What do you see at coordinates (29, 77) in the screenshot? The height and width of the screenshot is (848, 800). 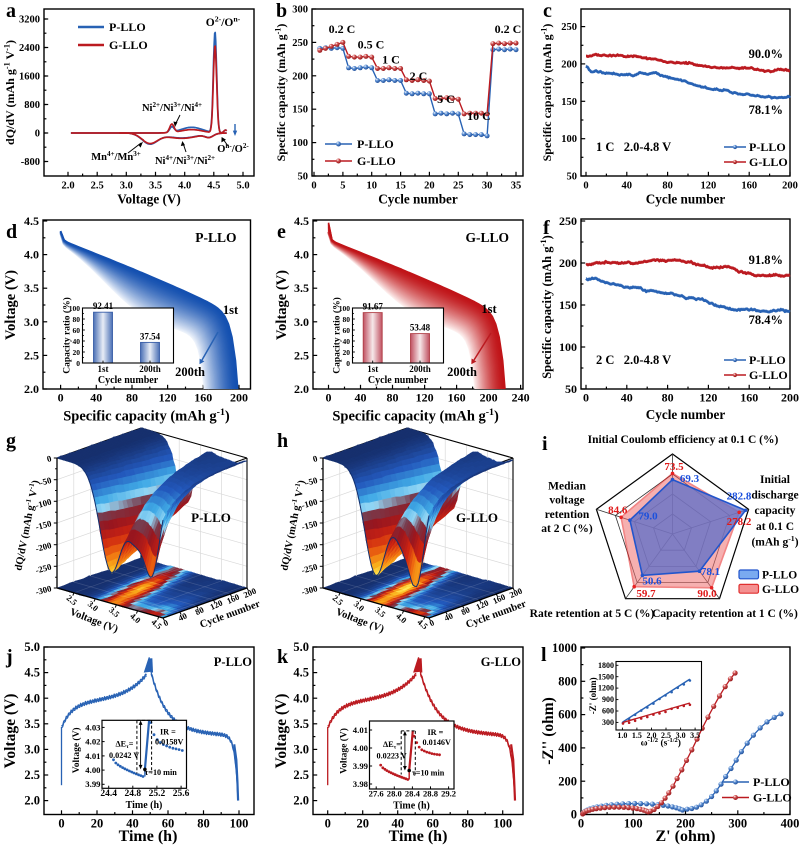 I see `svg-text: 1600` at bounding box center [29, 77].